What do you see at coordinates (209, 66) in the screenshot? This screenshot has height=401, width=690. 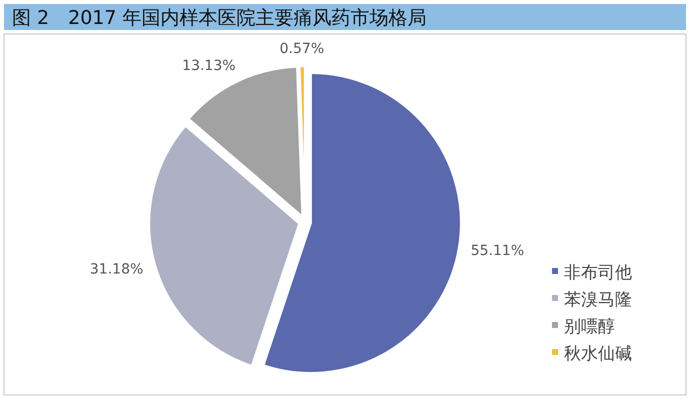 I see `data-label: 13.13%` at bounding box center [209, 66].